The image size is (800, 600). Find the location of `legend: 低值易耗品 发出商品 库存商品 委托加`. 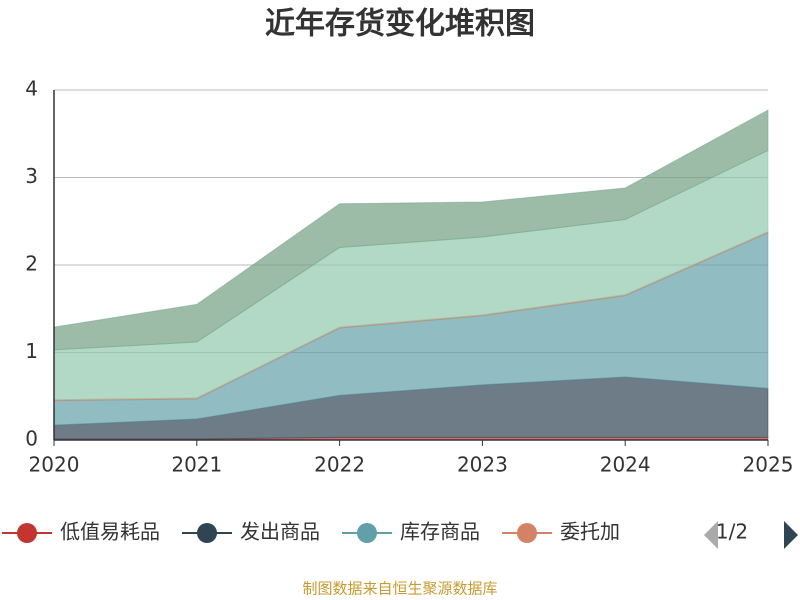

legend: 低值易耗品 发出商品 库存商品 委托加 is located at coordinates (311, 532).